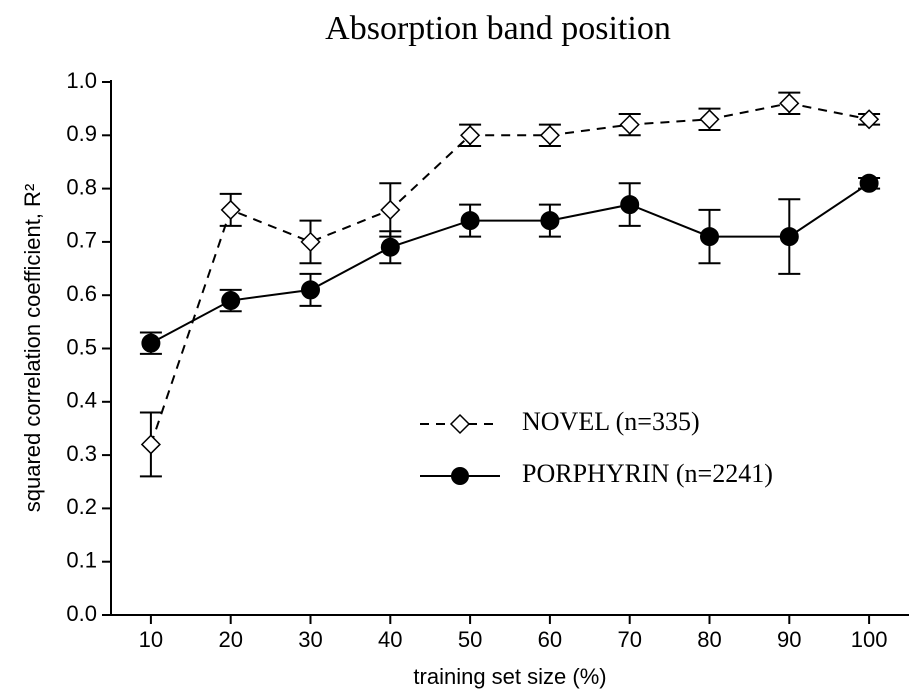  What do you see at coordinates (81, 506) in the screenshot?
I see `y-tick-label: 0.2` at bounding box center [81, 506].